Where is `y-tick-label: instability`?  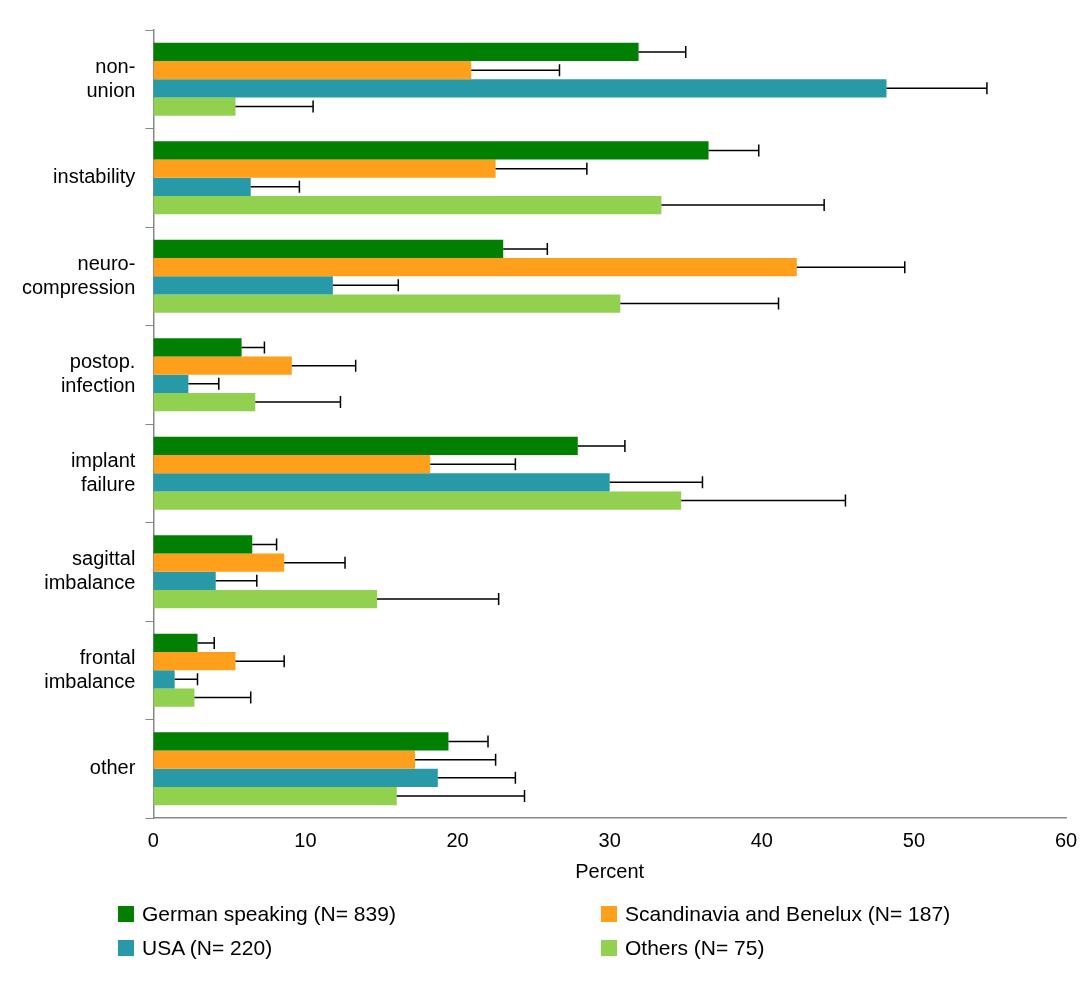 y-tick-label: instability is located at coordinates (94, 176).